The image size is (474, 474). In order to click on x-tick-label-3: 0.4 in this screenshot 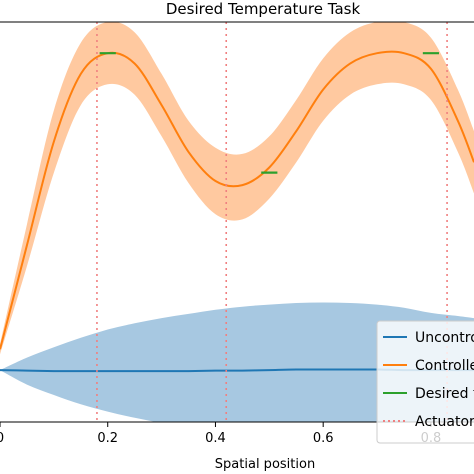, I will do `click(215, 438)`.